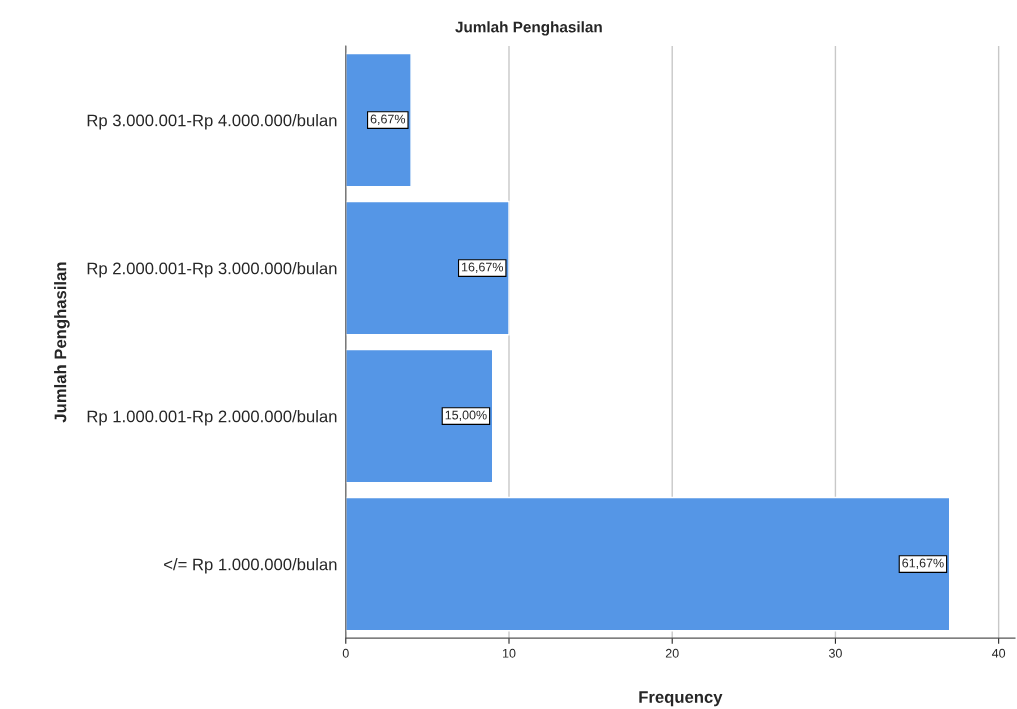 The image size is (1017, 709). I want to click on x-axis-title: Frequency, so click(681, 699).